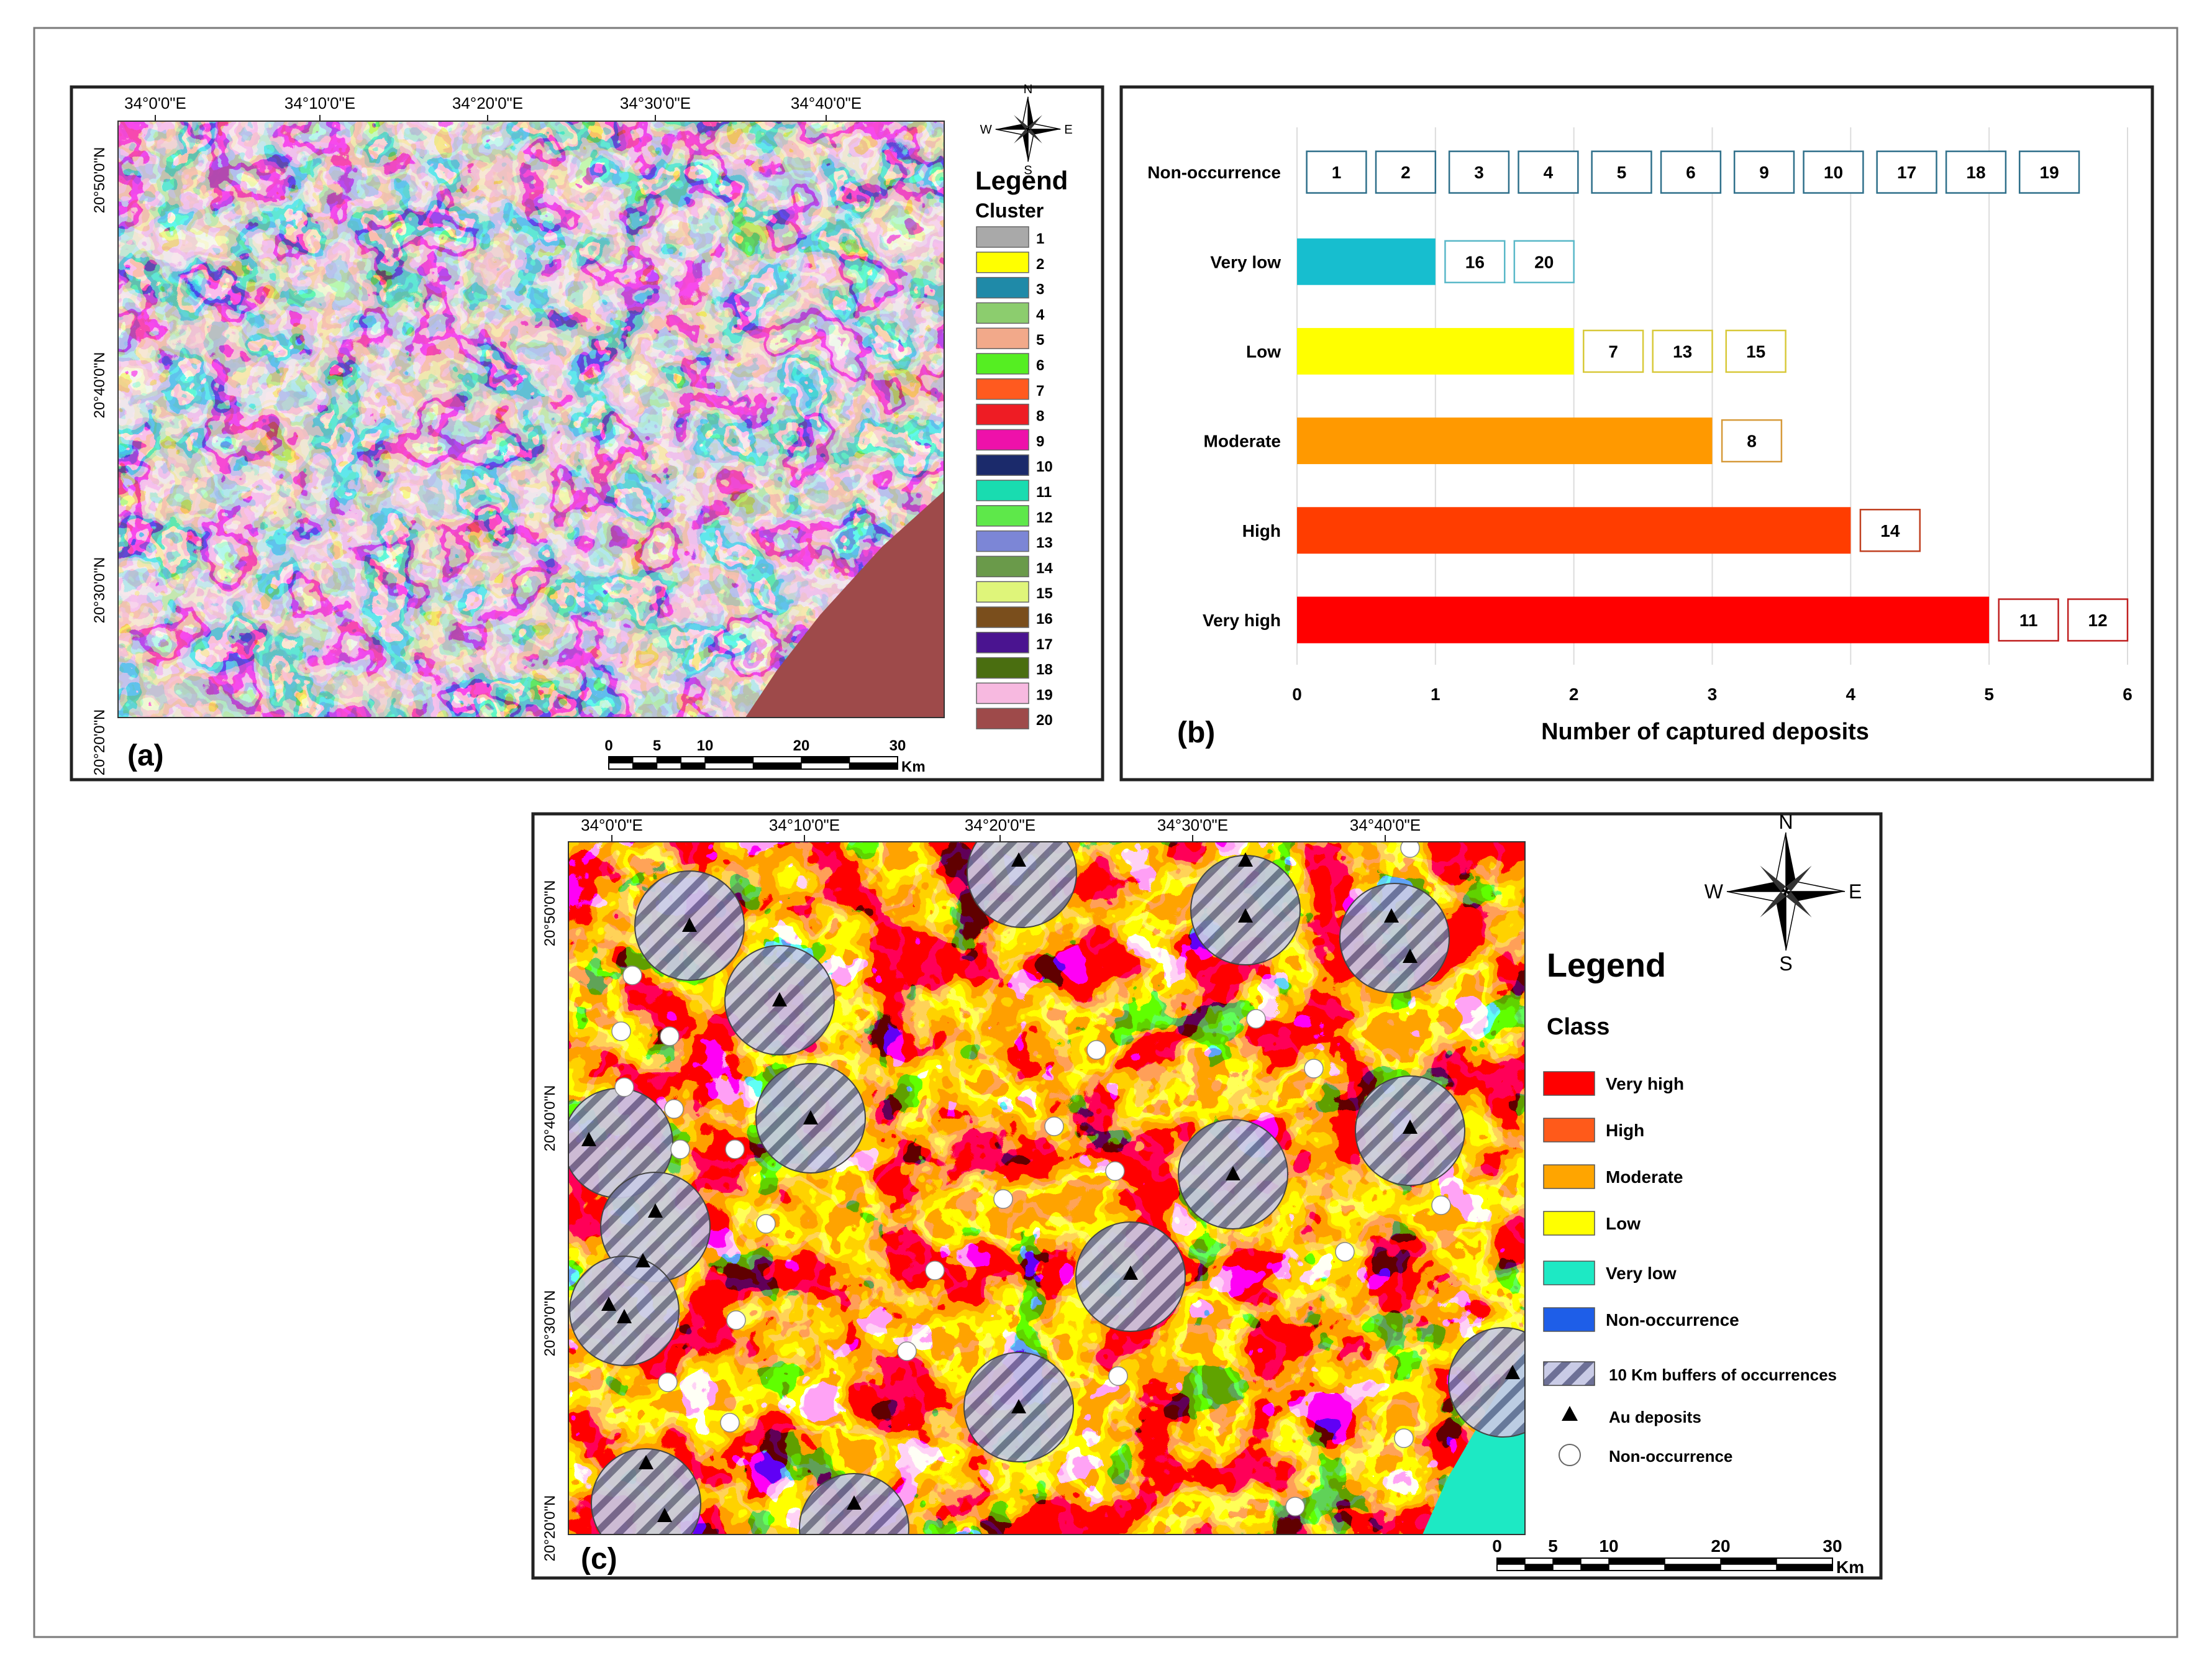 This screenshot has height=1660, width=2212. I want to click on scale-label: 0, so click(1497, 1546).